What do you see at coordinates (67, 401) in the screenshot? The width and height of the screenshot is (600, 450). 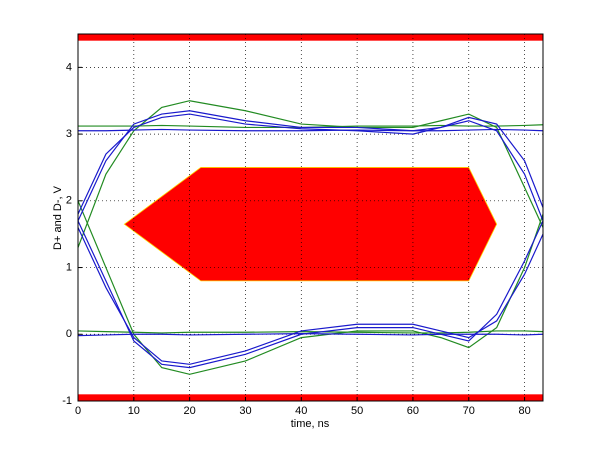 I see `y-tick-label: -1` at bounding box center [67, 401].